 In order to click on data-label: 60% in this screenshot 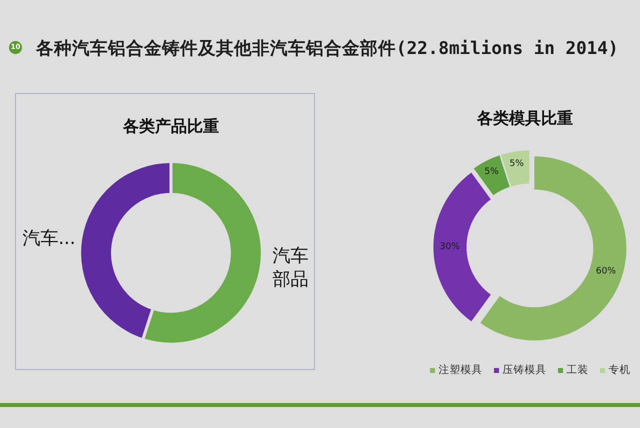, I will do `click(606, 271)`.